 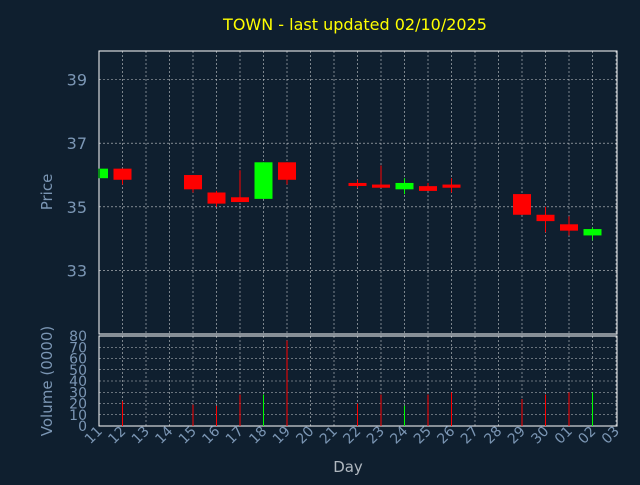 What do you see at coordinates (348, 467) in the screenshot?
I see `x-axis-label: Day` at bounding box center [348, 467].